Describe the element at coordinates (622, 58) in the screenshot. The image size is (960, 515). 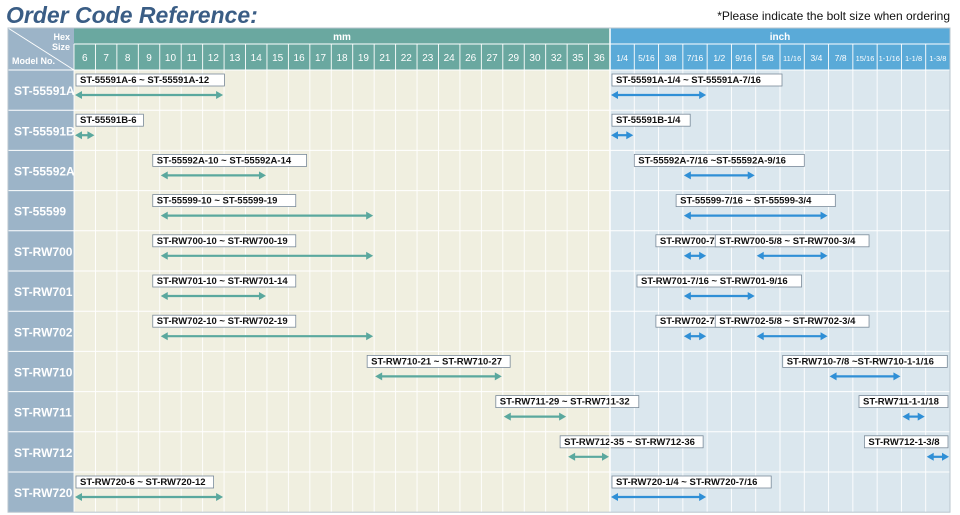
I see `inch-size-header: 1/4` at that location.